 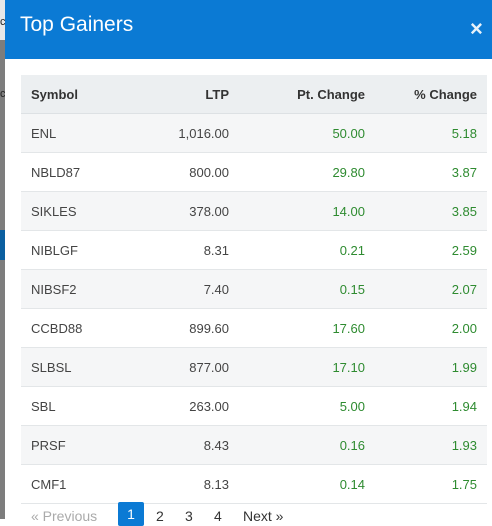 What do you see at coordinates (2, 135) in the screenshot?
I see `background-panel-mid` at bounding box center [2, 135].